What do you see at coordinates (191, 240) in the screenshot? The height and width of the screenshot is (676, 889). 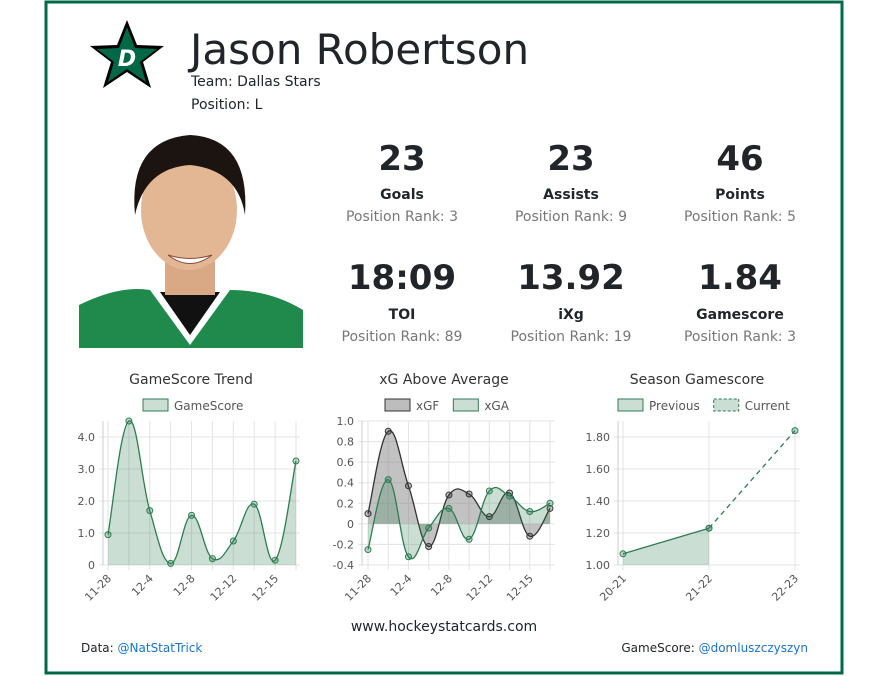 I see `player-photo` at bounding box center [191, 240].